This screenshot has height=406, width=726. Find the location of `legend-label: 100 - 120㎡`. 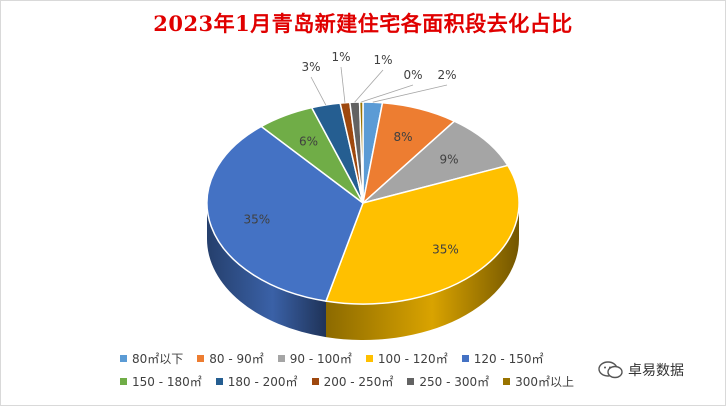

legend-label: 100 - 120㎡ is located at coordinates (412, 359).